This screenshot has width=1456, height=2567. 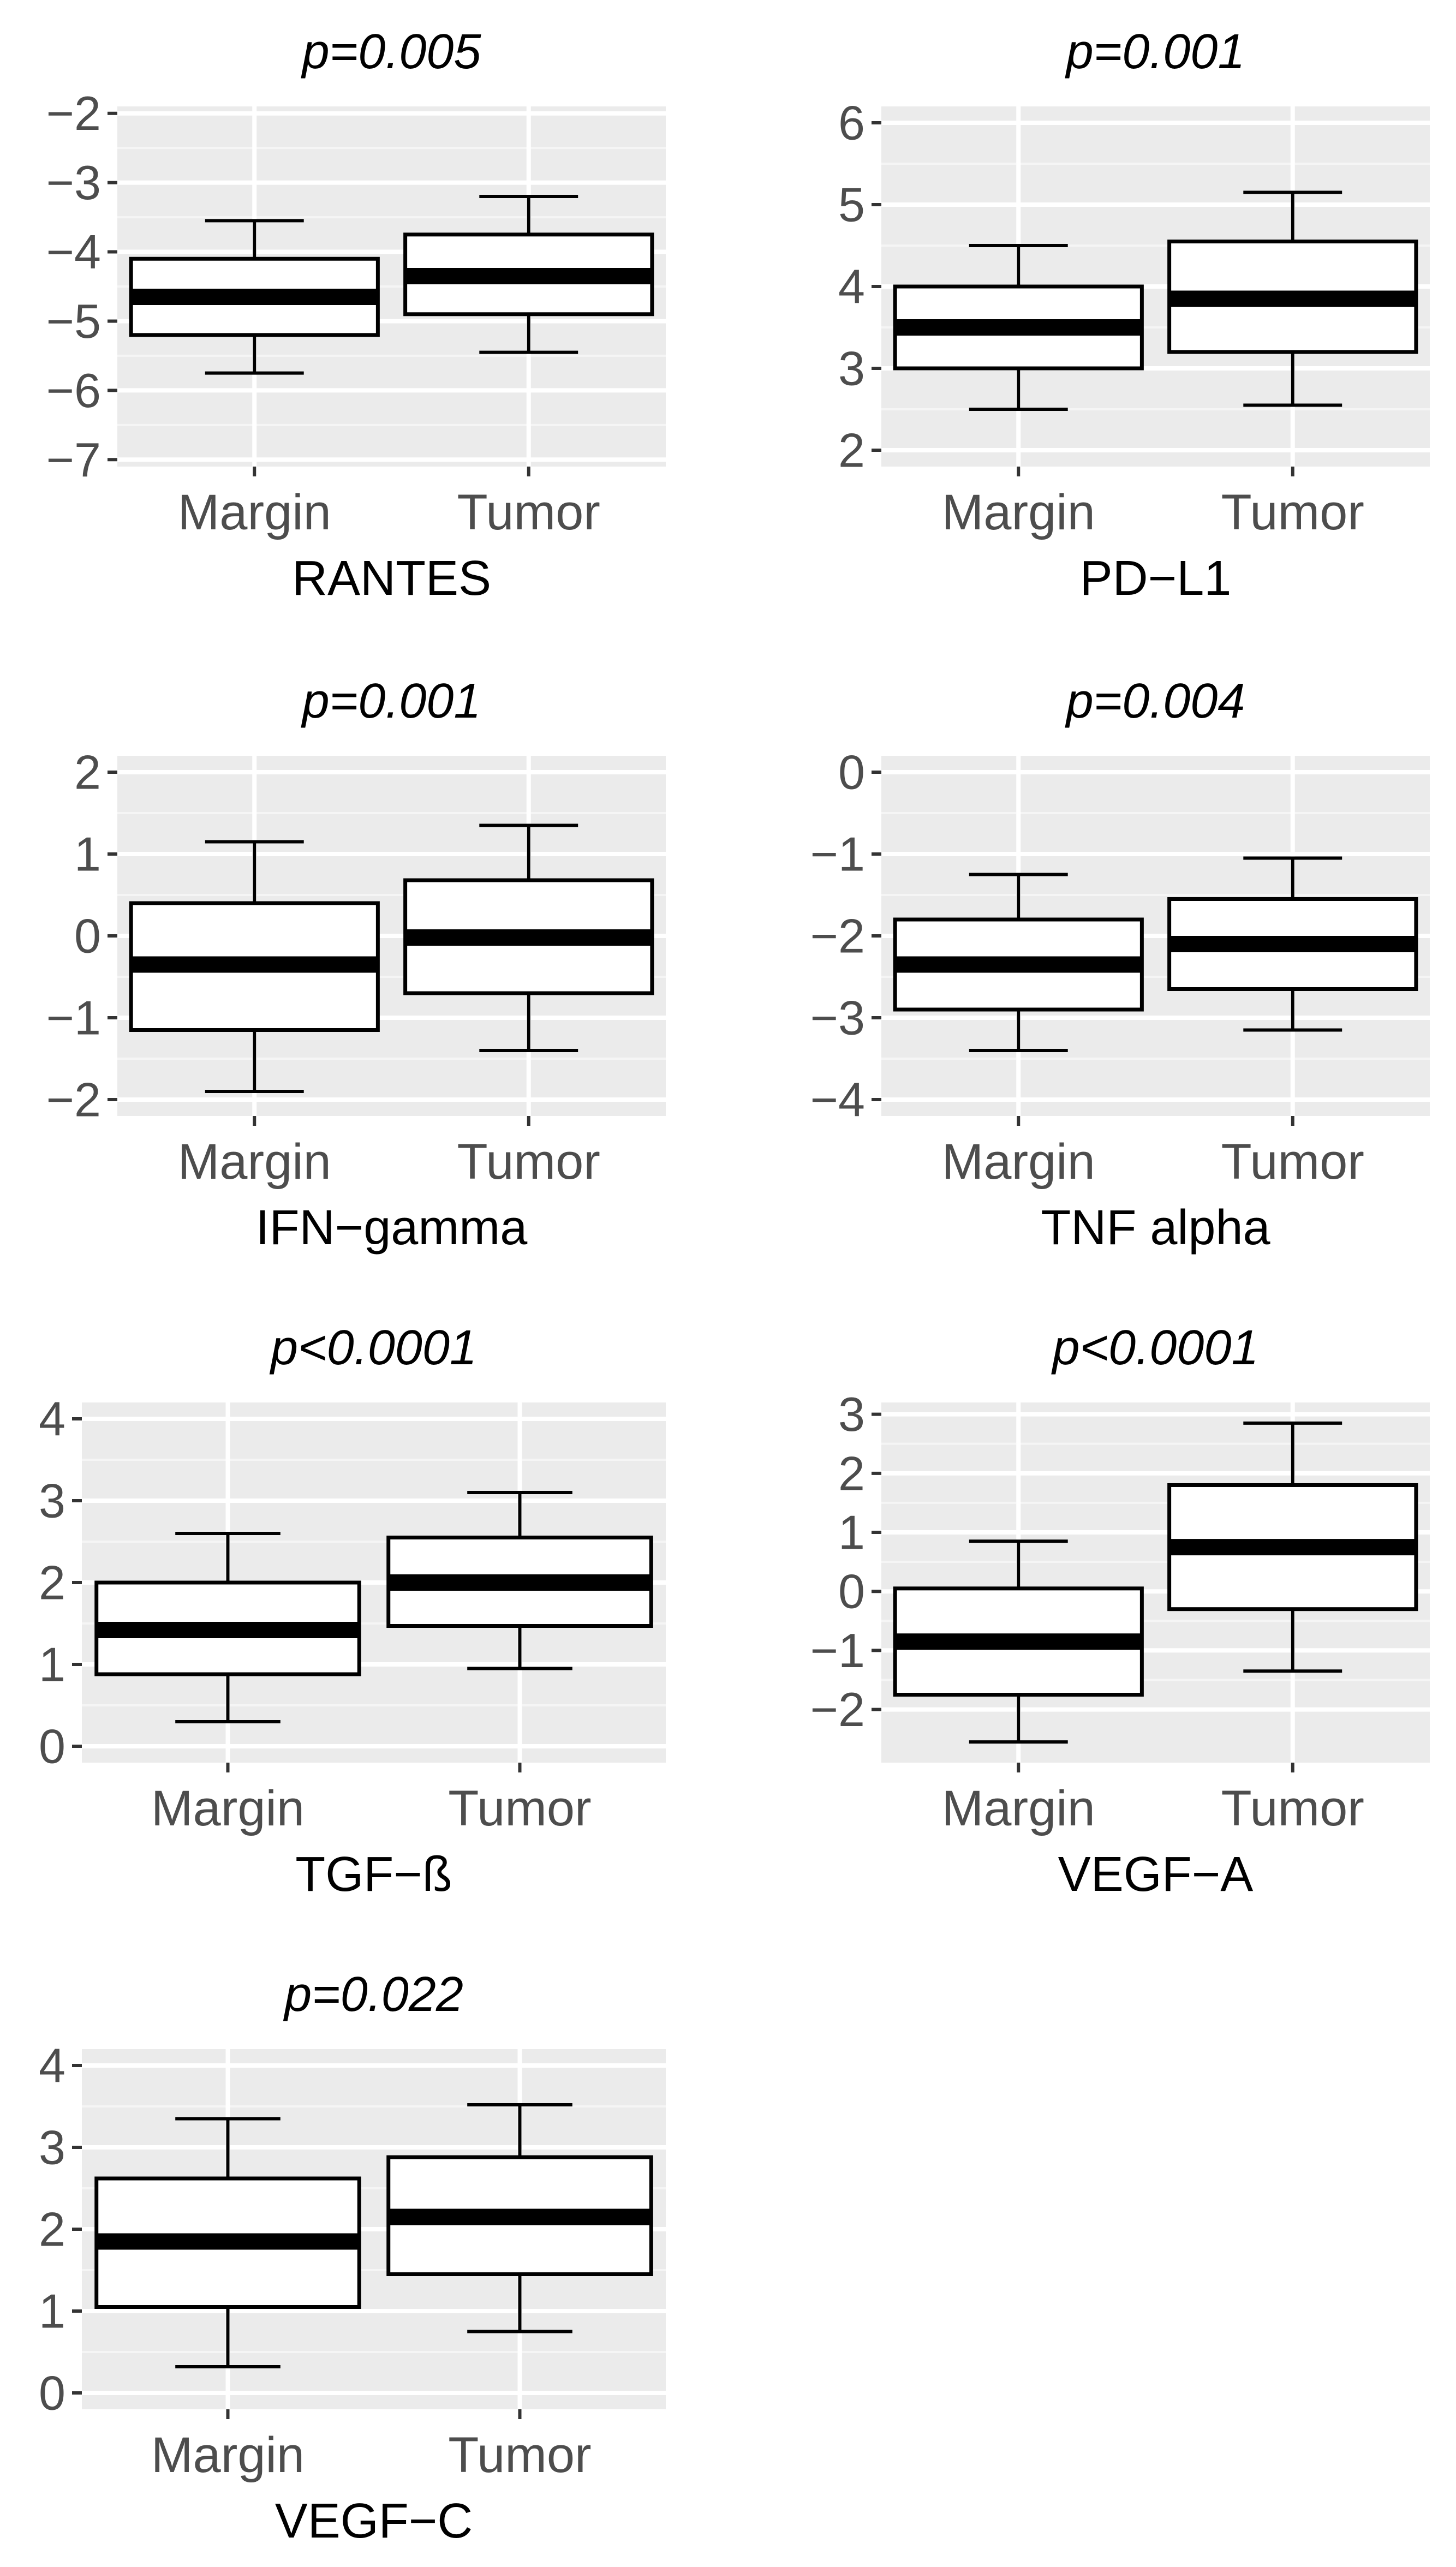 I want to click on y-tick-label: 5, so click(x=851, y=205).